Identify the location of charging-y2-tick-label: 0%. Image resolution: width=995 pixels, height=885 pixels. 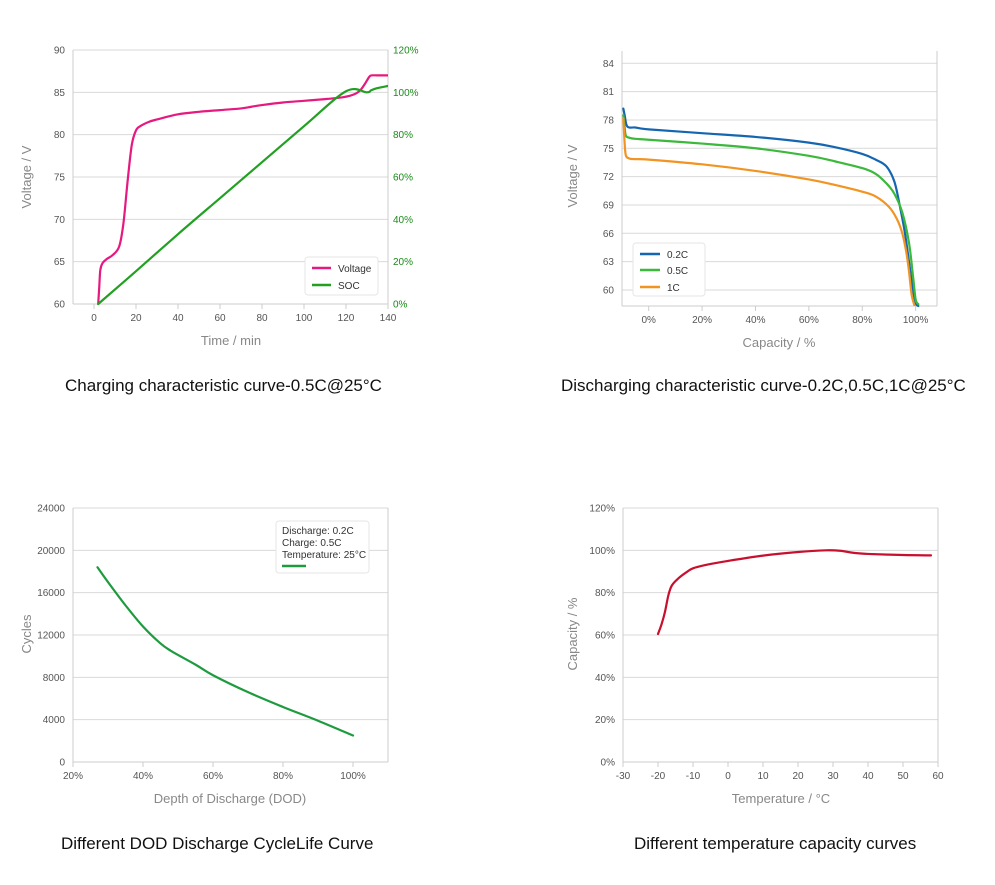
(400, 305).